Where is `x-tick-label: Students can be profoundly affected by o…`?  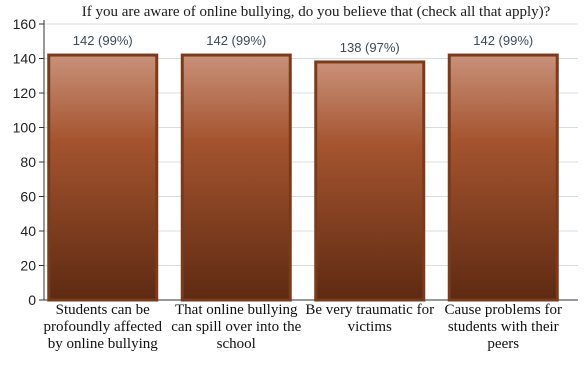 x-tick-label: Students can be profoundly affected by o… is located at coordinates (103, 327).